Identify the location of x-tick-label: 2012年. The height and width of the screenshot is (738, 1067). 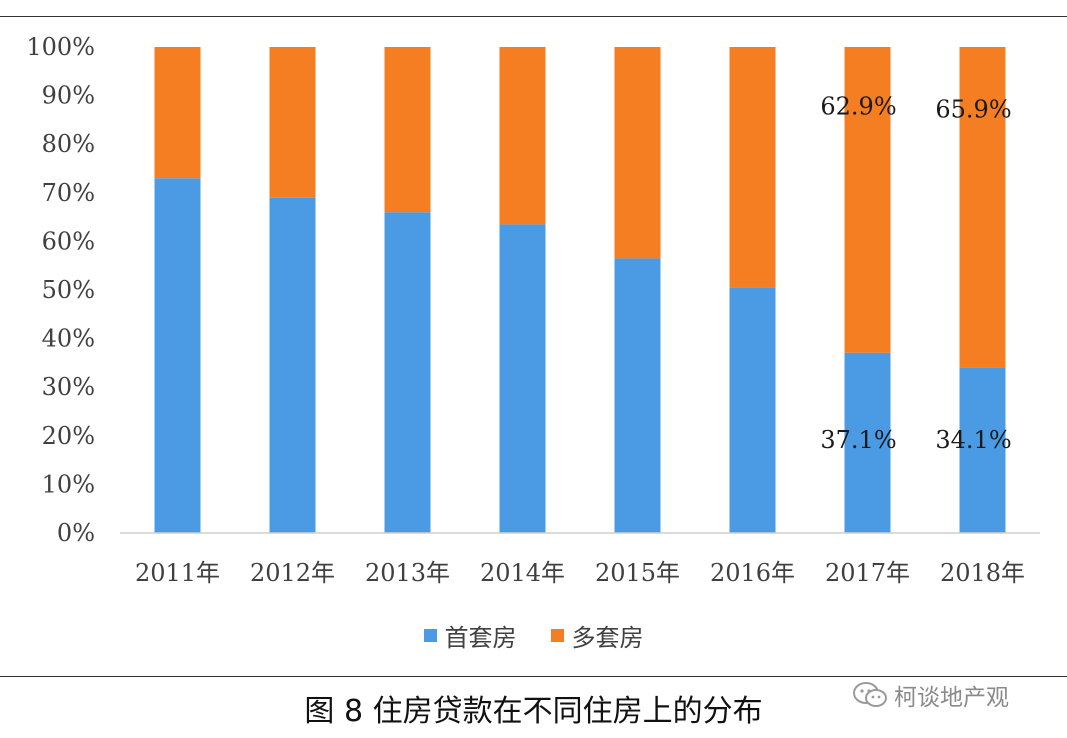
(292, 573).